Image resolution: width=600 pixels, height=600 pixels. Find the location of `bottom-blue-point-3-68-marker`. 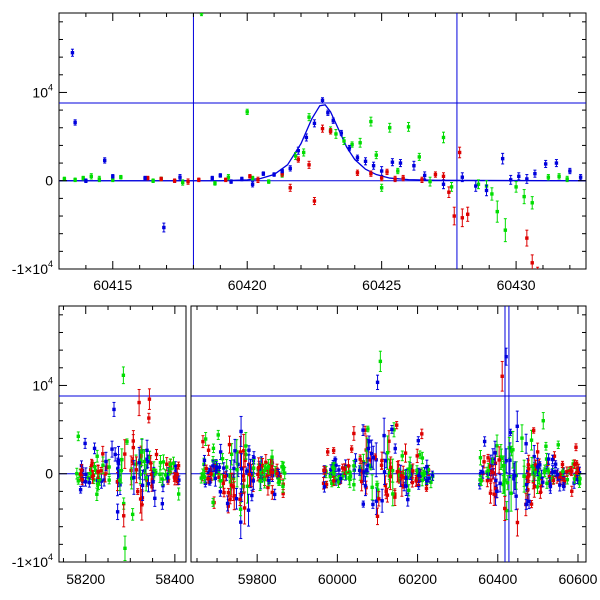

bottom-blue-point-3-68-marker is located at coordinates (564, 486).